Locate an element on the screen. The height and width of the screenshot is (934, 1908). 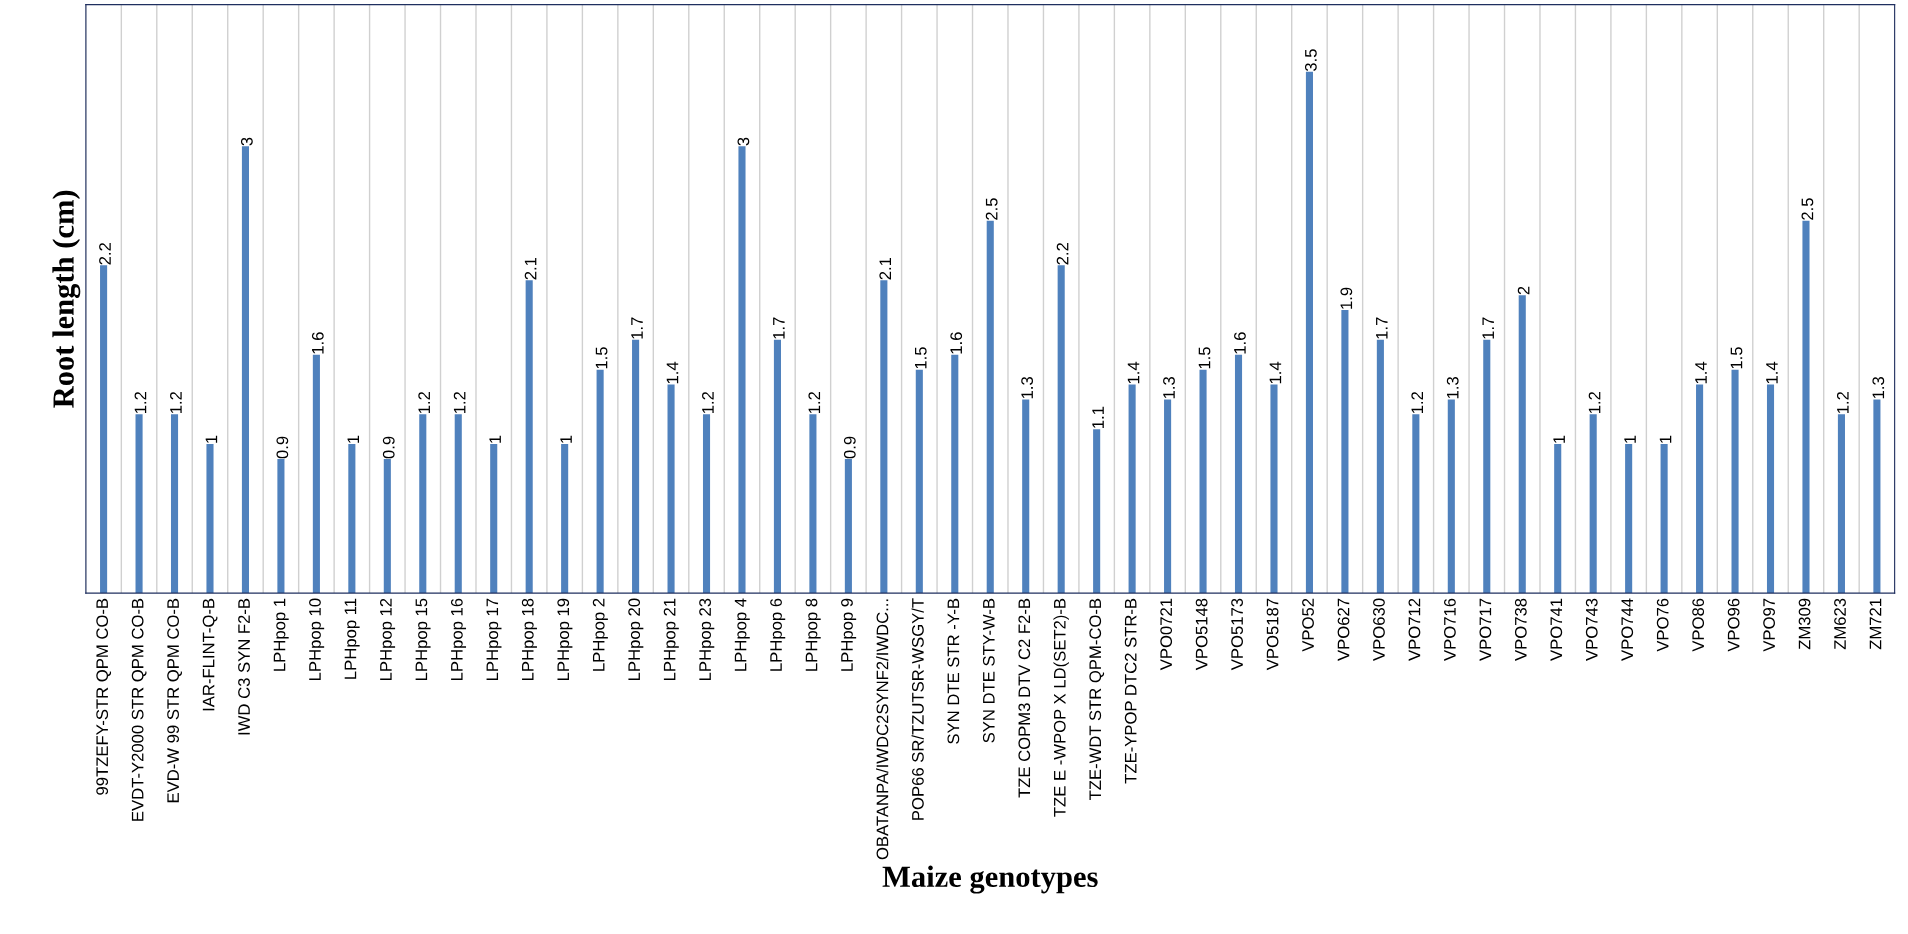
x-tick-label: LPHpop 18 is located at coordinates (529, 639).